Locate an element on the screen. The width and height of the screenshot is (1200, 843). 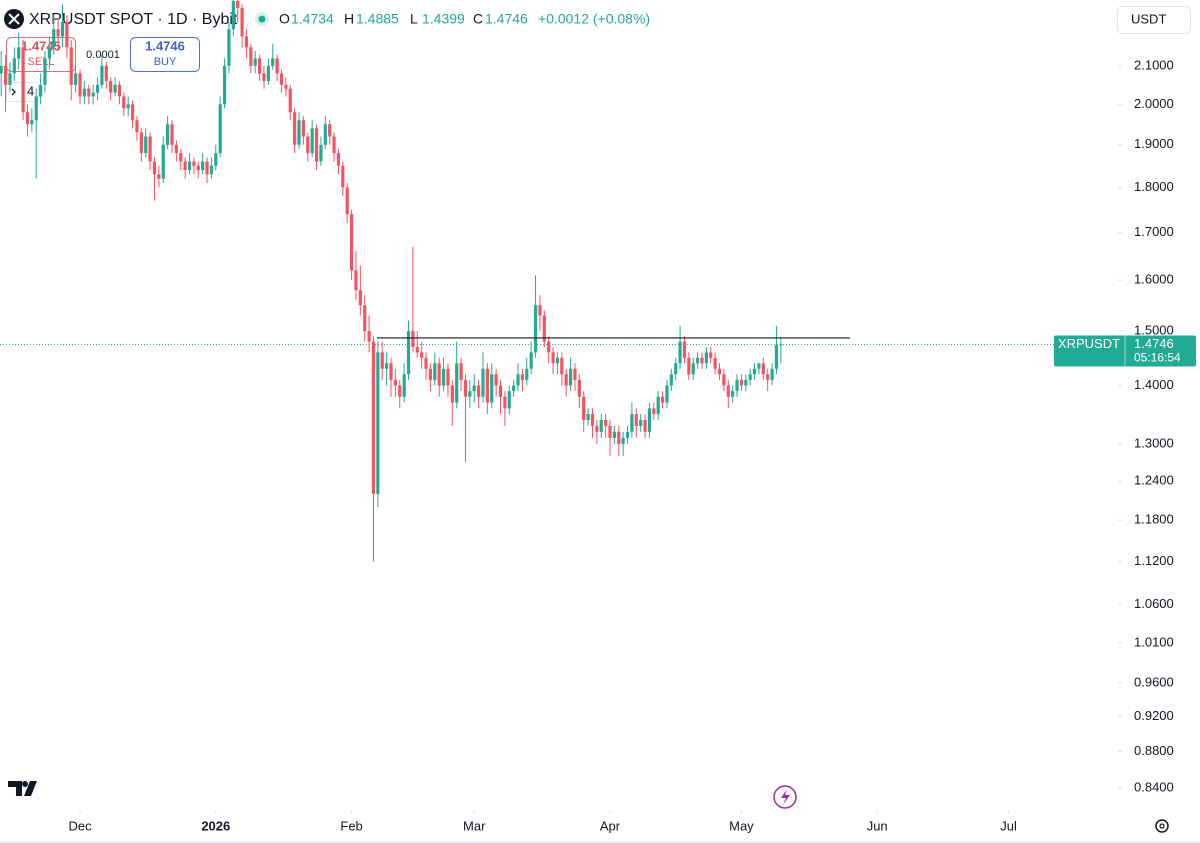
buy-button is located at coordinates (165, 54).